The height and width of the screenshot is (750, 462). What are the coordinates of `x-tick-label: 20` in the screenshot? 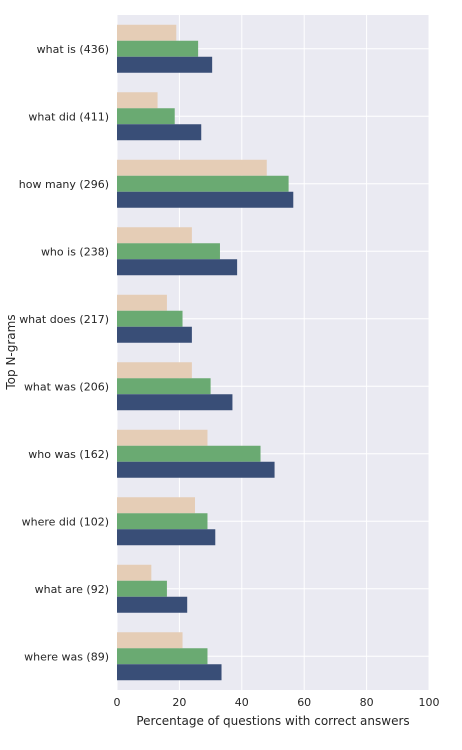 It's located at (179, 702).